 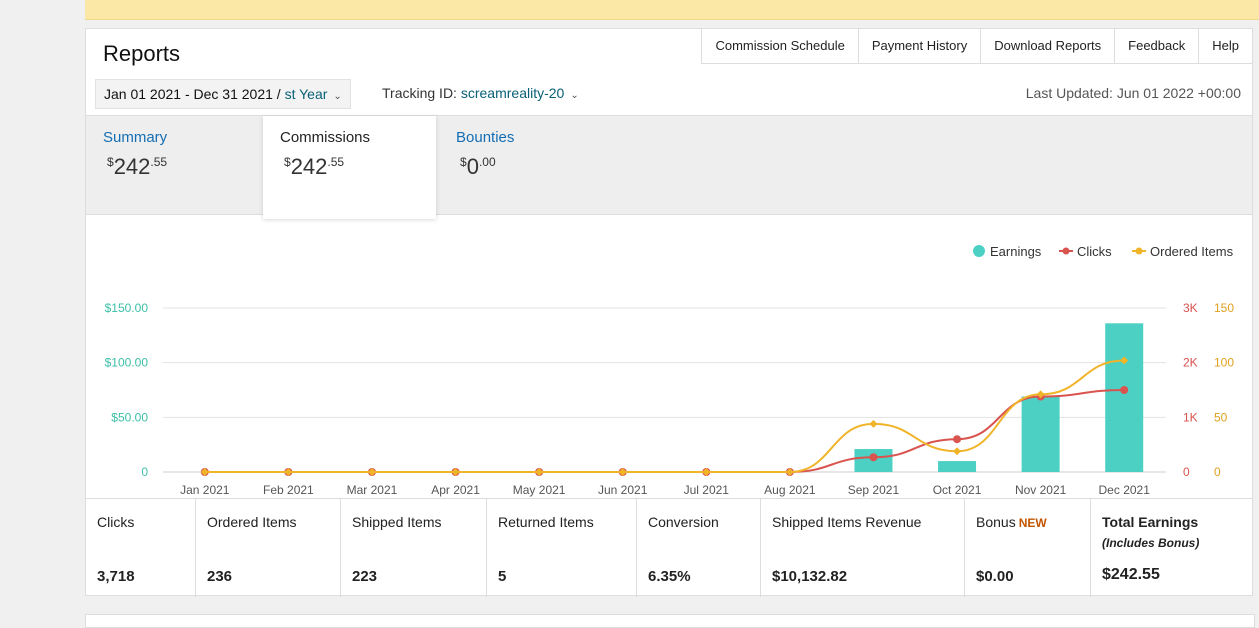 I want to click on tab-bounties-amount: $0.00, so click(x=478, y=166).